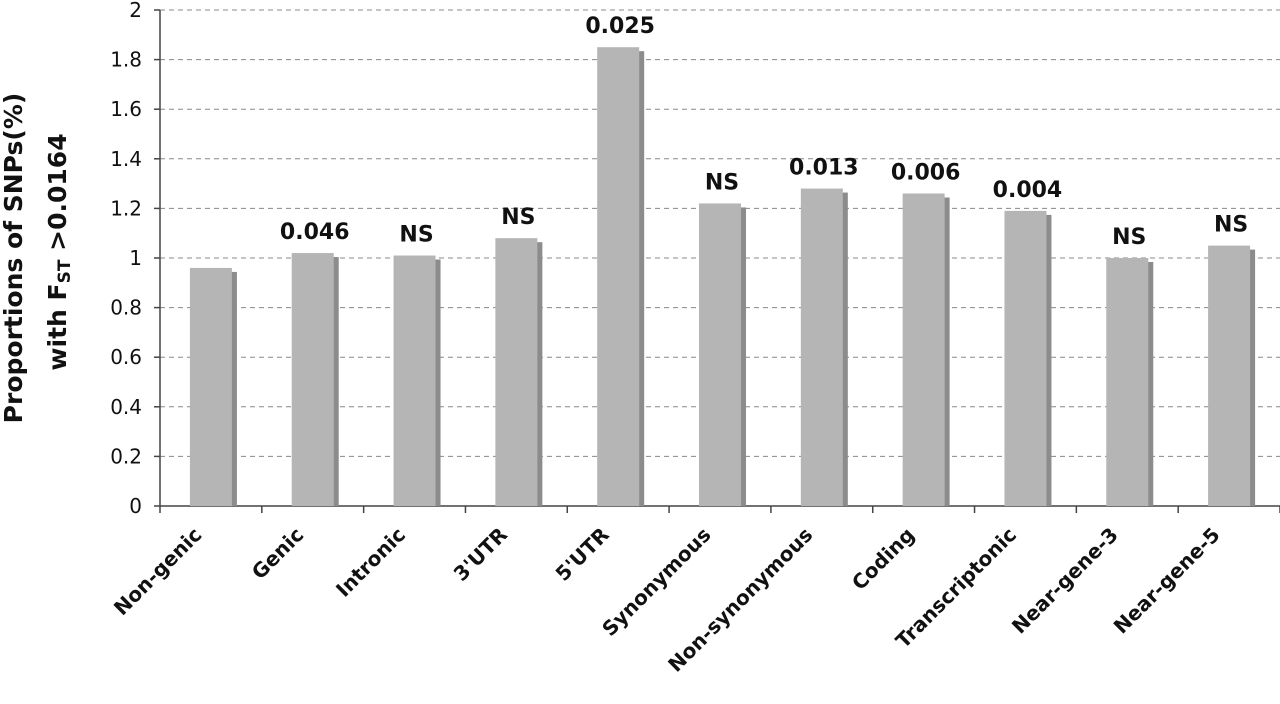  What do you see at coordinates (315, 232) in the screenshot?
I see `bar-annotation: 0.046` at bounding box center [315, 232].